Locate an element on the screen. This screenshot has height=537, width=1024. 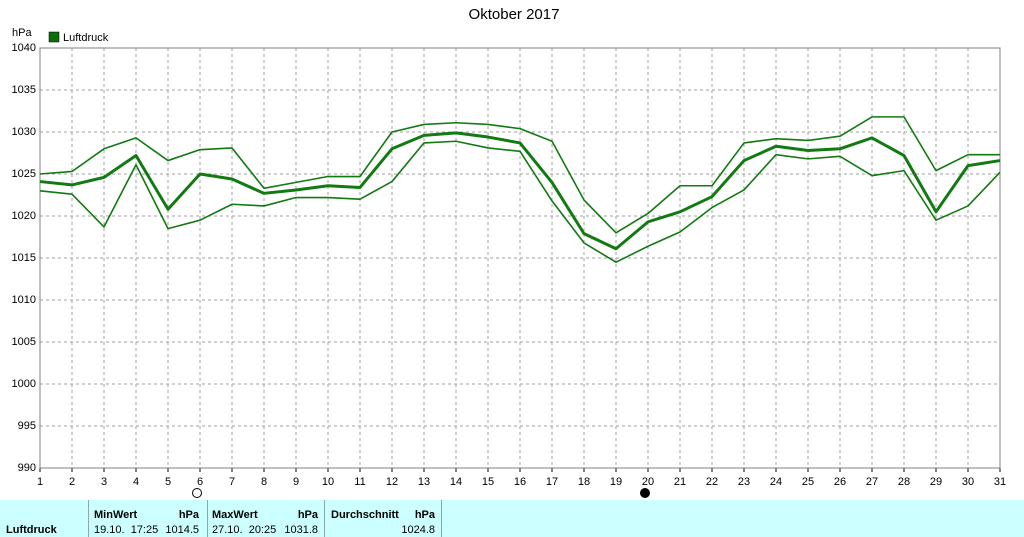
y-axis-label: hPa is located at coordinates (22, 33).